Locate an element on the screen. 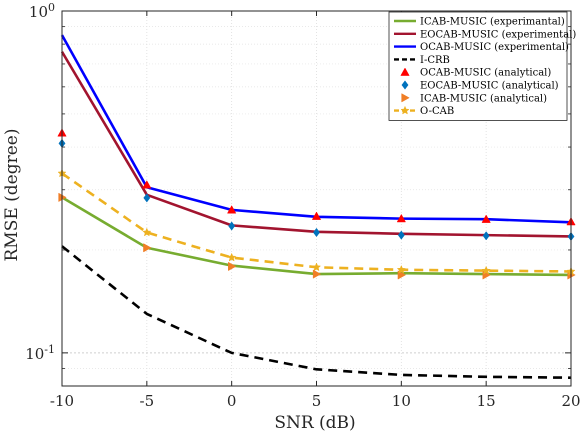 The height and width of the screenshot is (436, 581). legend-item: I-CRB is located at coordinates (422, 60).